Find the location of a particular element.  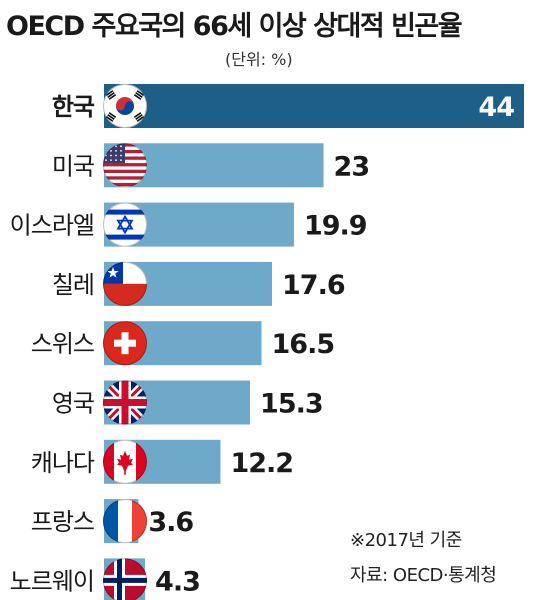

category-label-0: 한국 is located at coordinates (73, 107).